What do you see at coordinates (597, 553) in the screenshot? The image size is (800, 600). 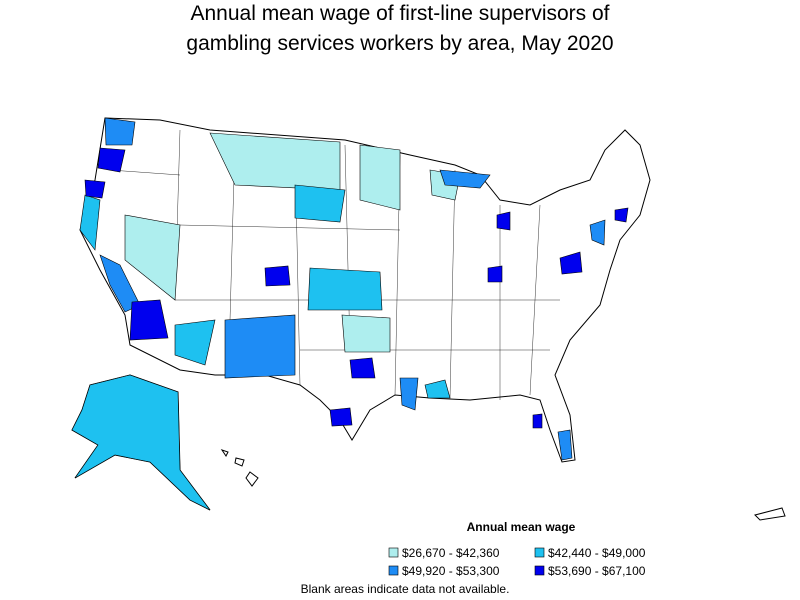 I see `legend-label: $42,440 - $49,000` at bounding box center [597, 553].